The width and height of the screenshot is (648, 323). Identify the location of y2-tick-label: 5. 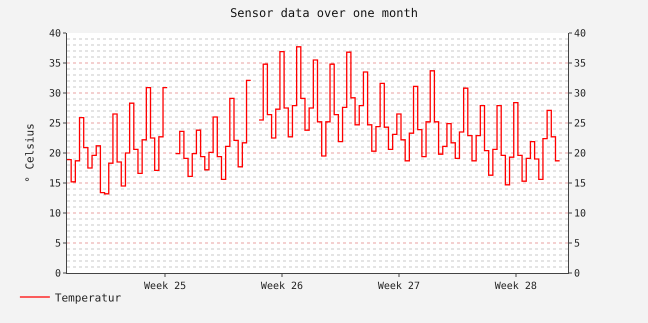
(577, 244).